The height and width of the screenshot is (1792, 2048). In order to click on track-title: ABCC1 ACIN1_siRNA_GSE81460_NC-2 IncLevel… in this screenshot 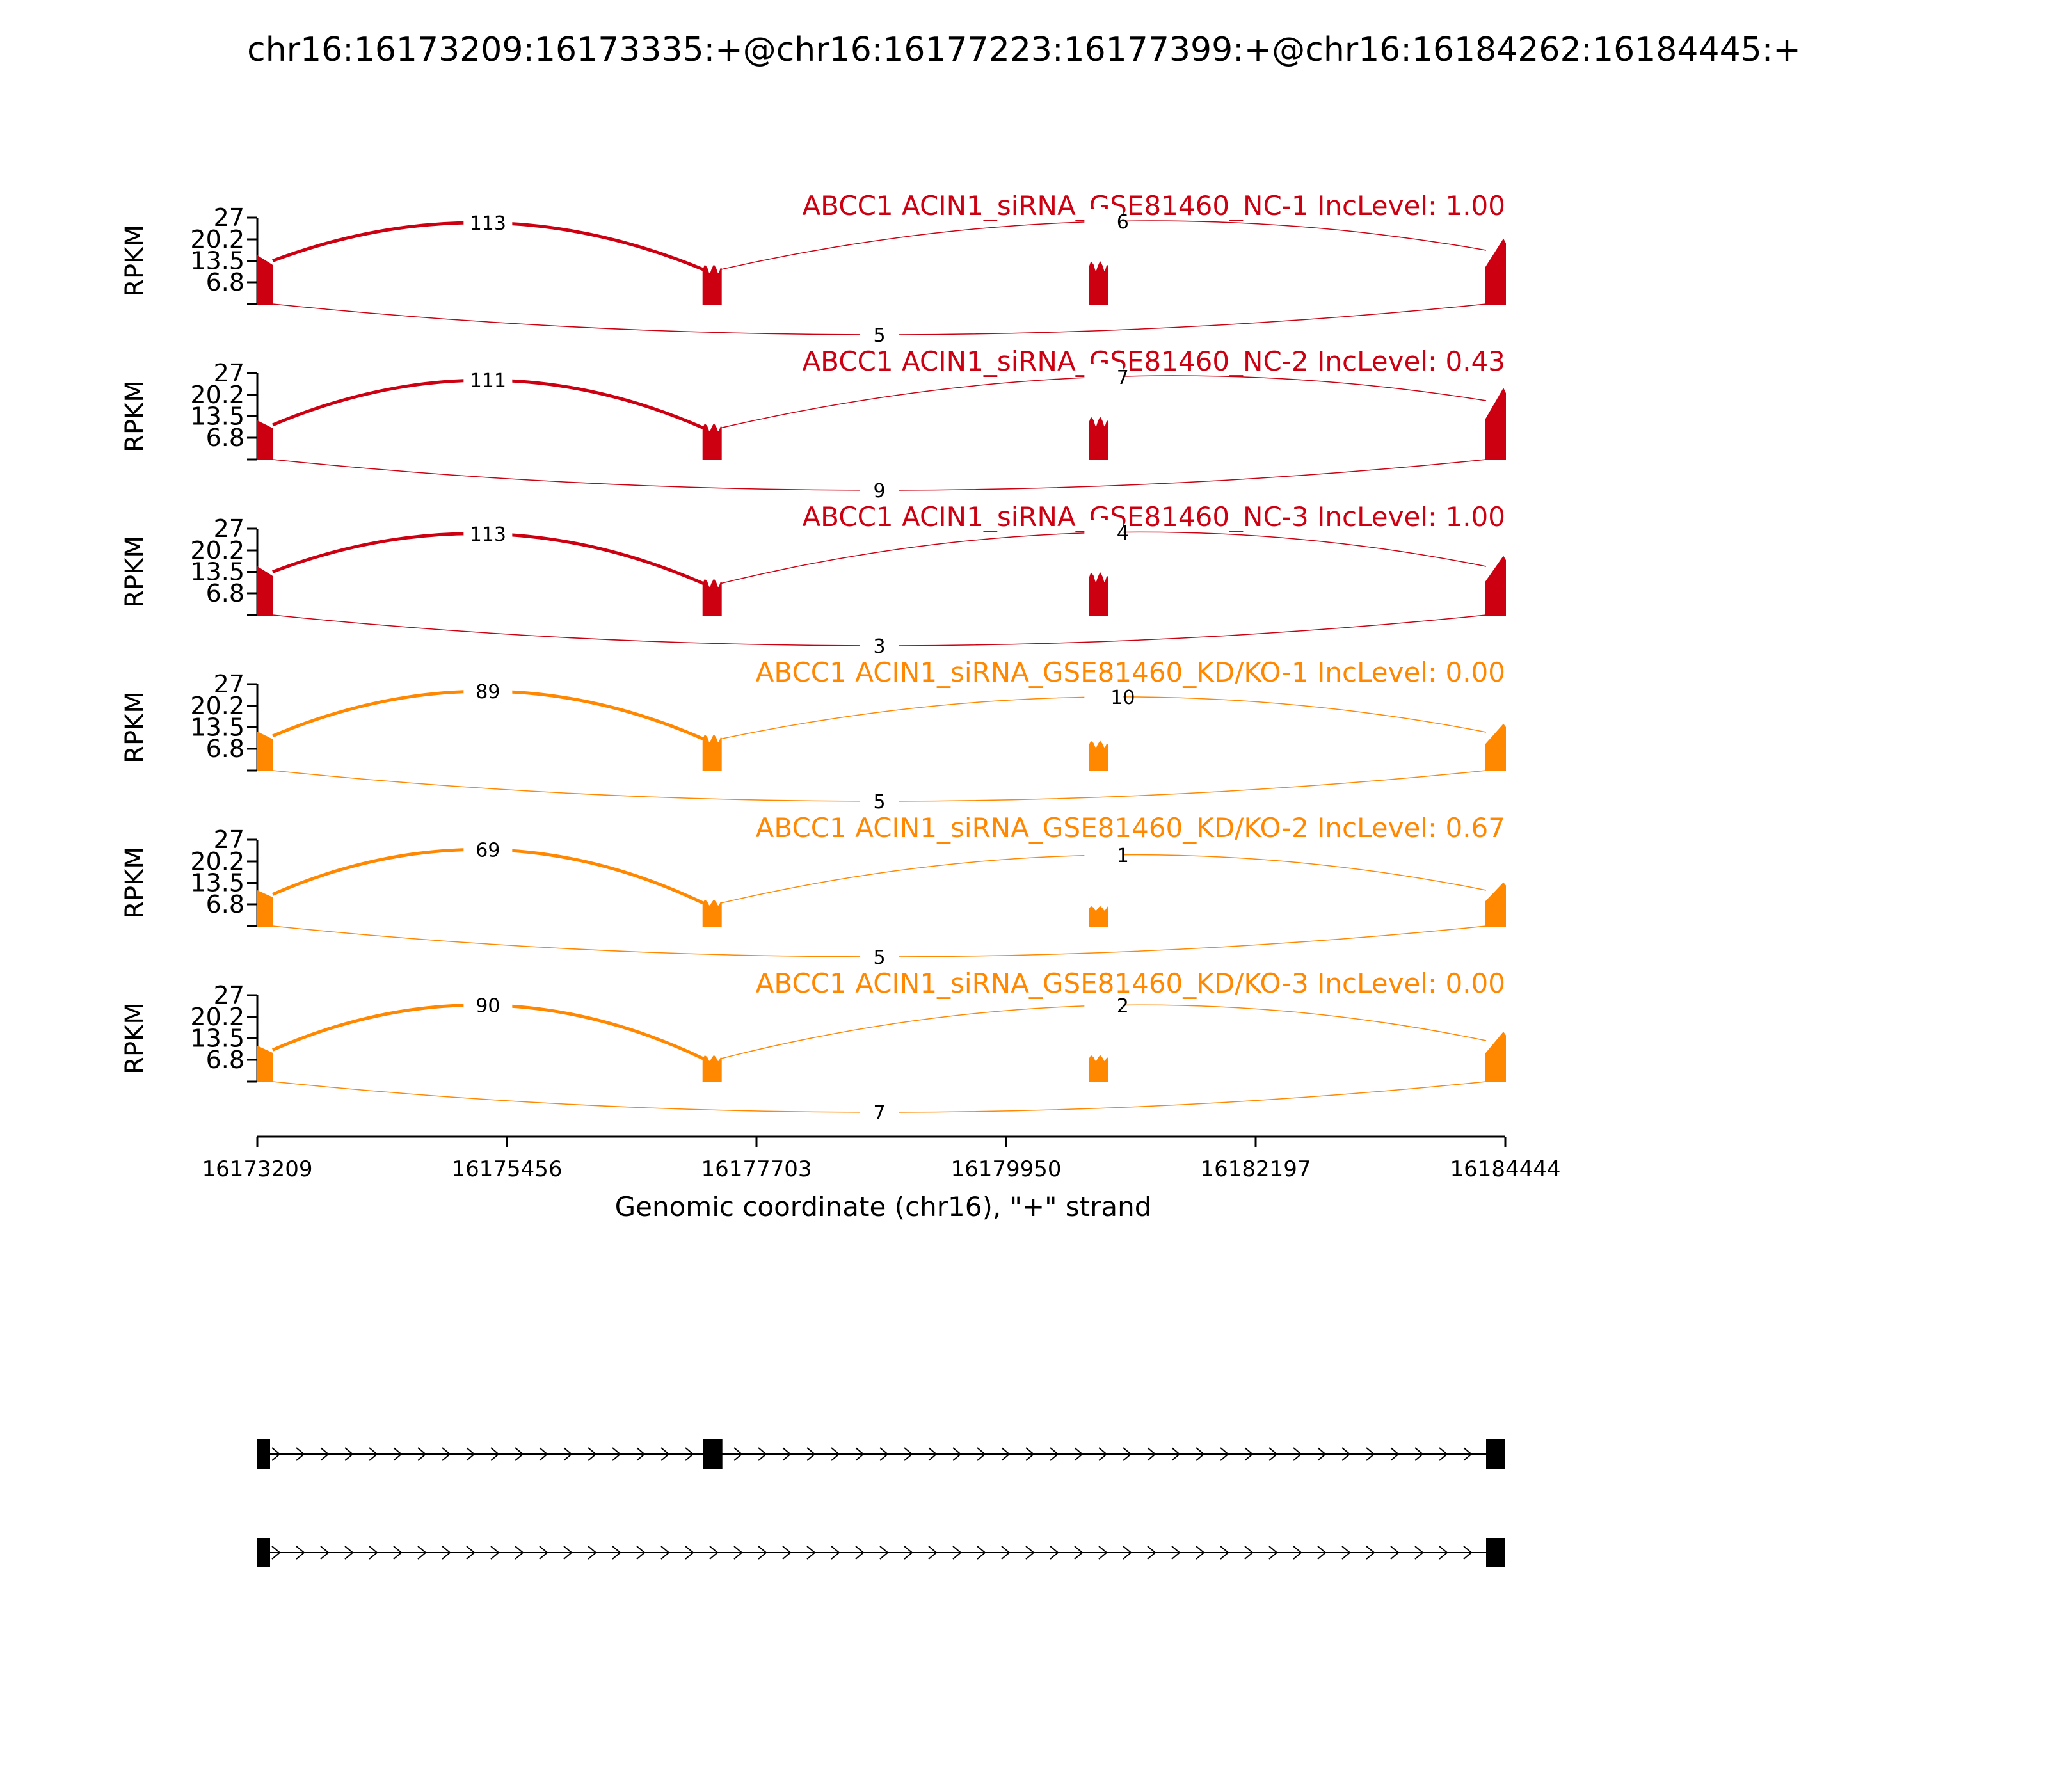, I will do `click(1153, 361)`.